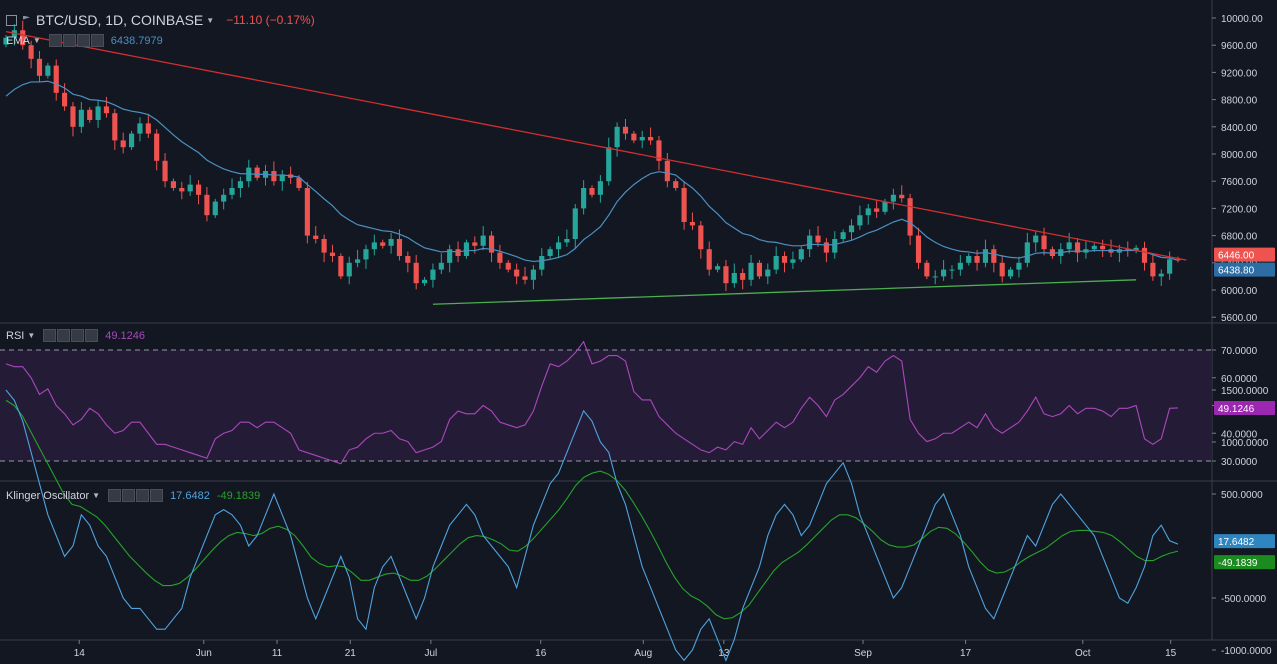 The width and height of the screenshot is (1277, 664). I want to click on flag-icon, so click(26, 20).